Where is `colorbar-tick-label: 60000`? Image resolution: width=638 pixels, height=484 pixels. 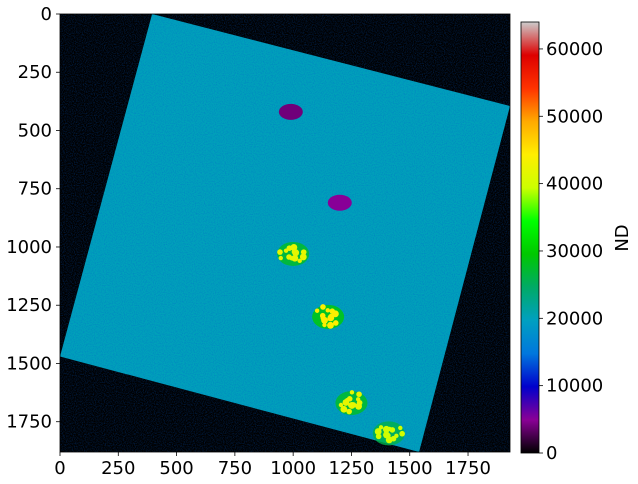
colorbar-tick-label: 60000 is located at coordinates (574, 49).